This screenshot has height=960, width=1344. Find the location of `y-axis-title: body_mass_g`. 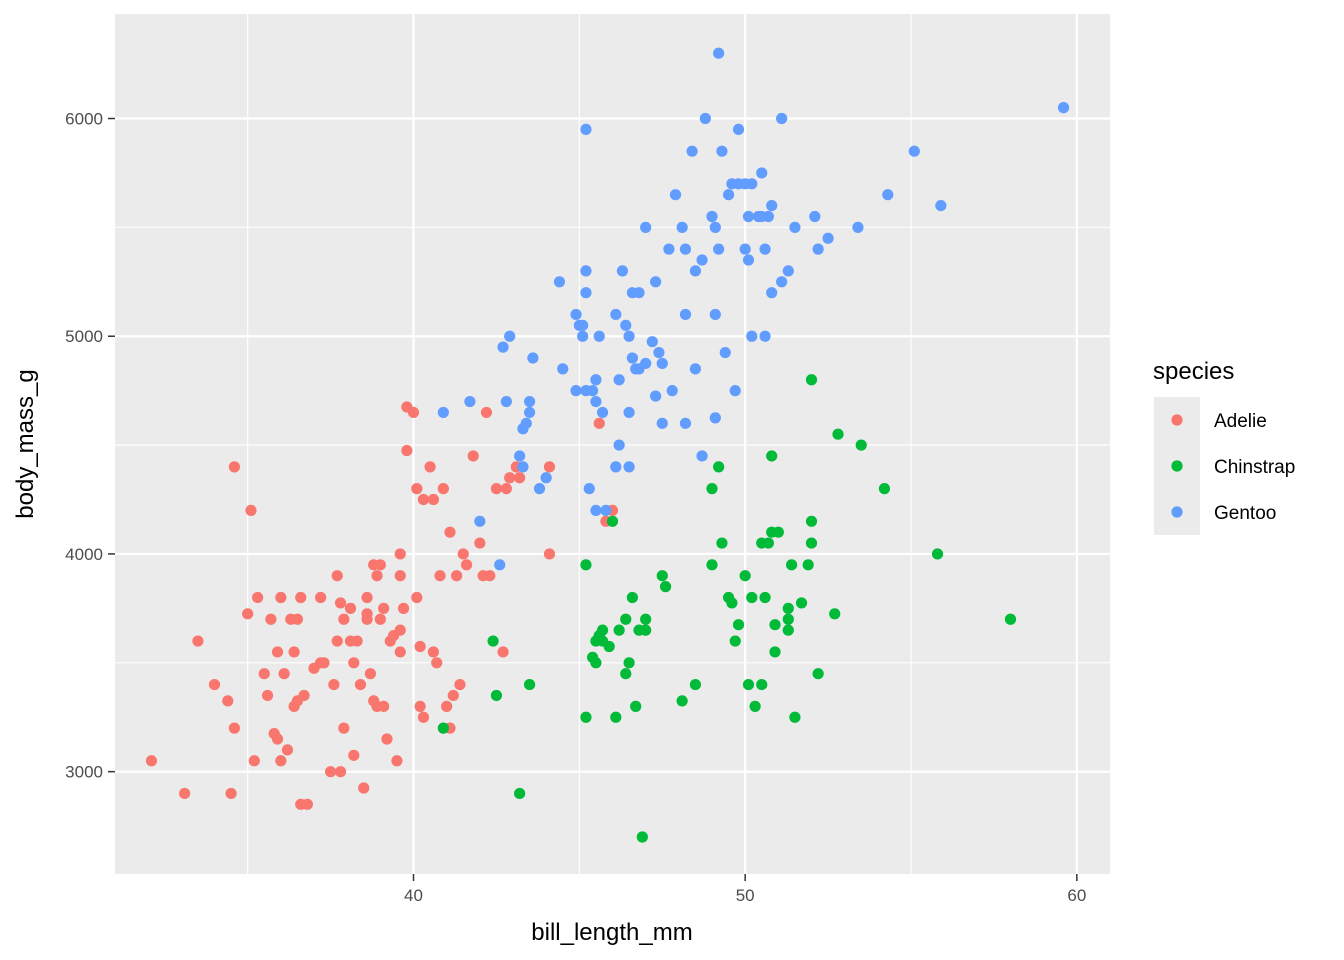

y-axis-title: body_mass_g is located at coordinates (25, 443).